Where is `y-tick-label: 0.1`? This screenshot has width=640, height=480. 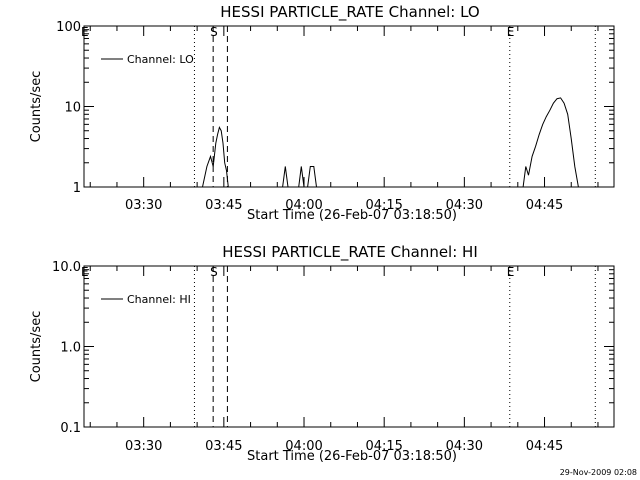 y-tick-label: 0.1 is located at coordinates (70, 428).